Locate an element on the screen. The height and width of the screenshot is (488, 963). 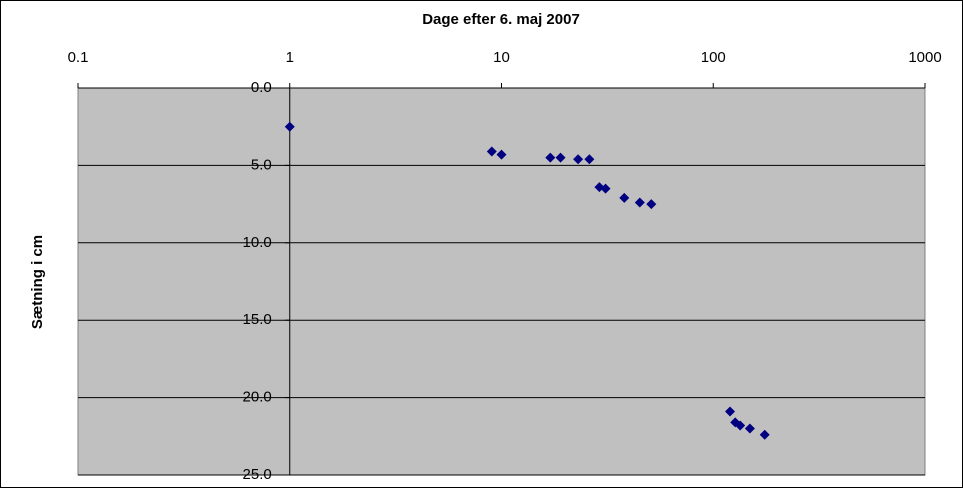
x-tick-label: 100 is located at coordinates (713, 57).